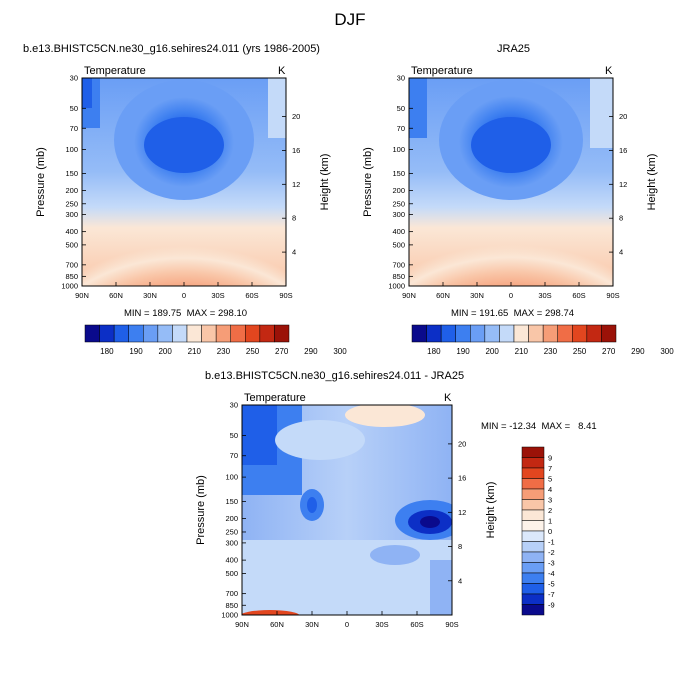 This screenshot has width=700, height=700. Describe the element at coordinates (638, 351) in the screenshot. I see `panel-2-colorbar-label: 290` at that location.